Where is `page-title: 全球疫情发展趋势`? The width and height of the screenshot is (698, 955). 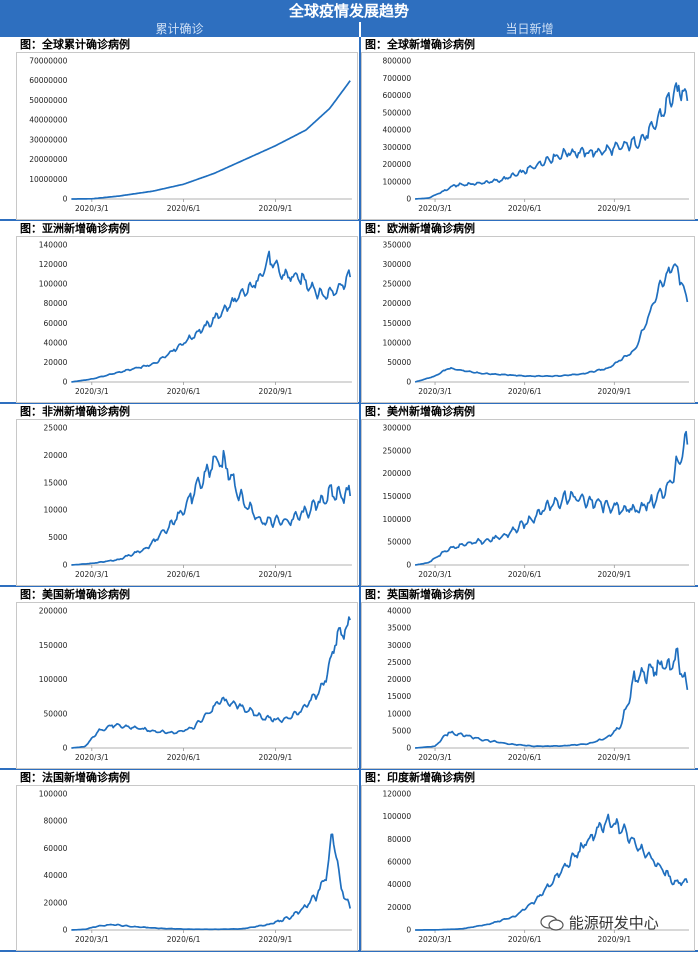
page-title: 全球疫情发展趋势 is located at coordinates (349, 11).